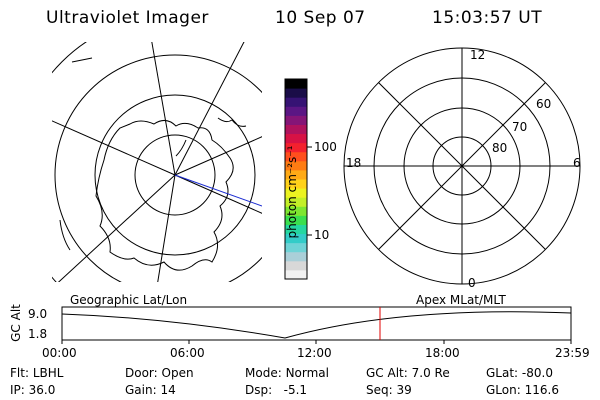 The image size is (600, 400). What do you see at coordinates (316, 325) in the screenshot?
I see `altitude-curve` at bounding box center [316, 325].